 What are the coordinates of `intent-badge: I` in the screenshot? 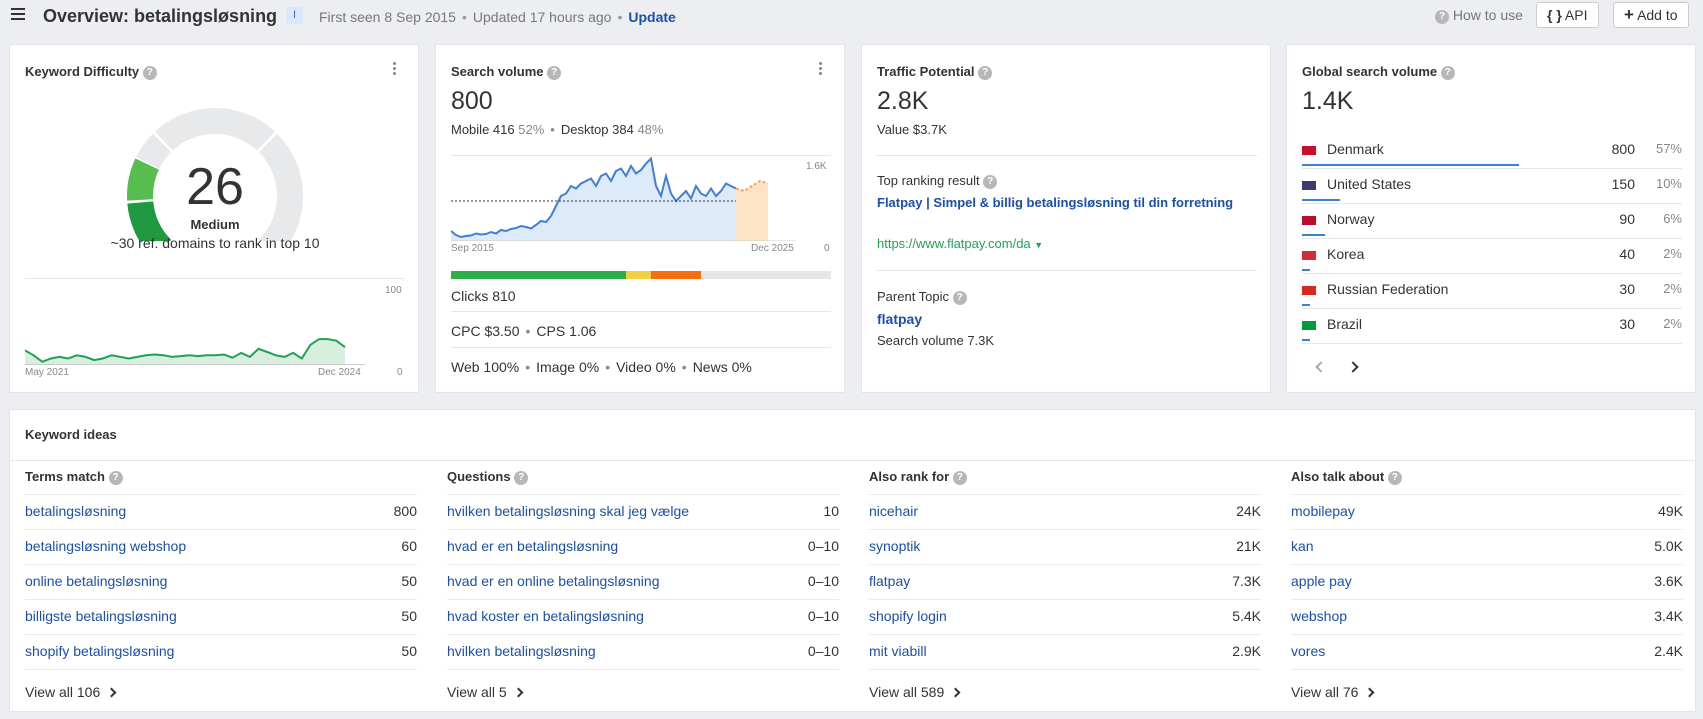 It's located at (294, 15).